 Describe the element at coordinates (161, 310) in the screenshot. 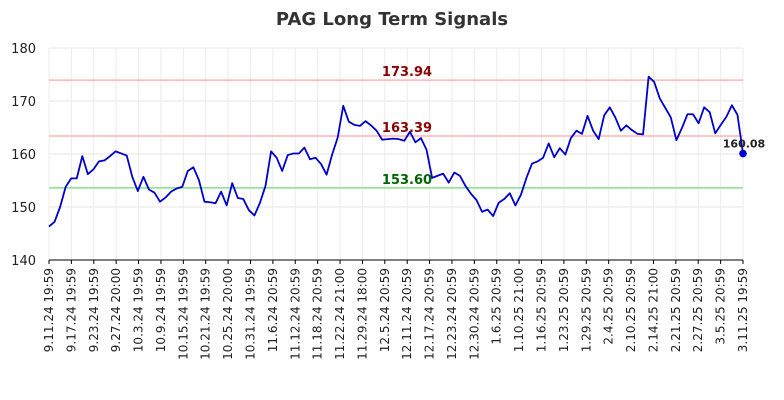

I see `x-tick-label: 10.9.24 19:59` at that location.